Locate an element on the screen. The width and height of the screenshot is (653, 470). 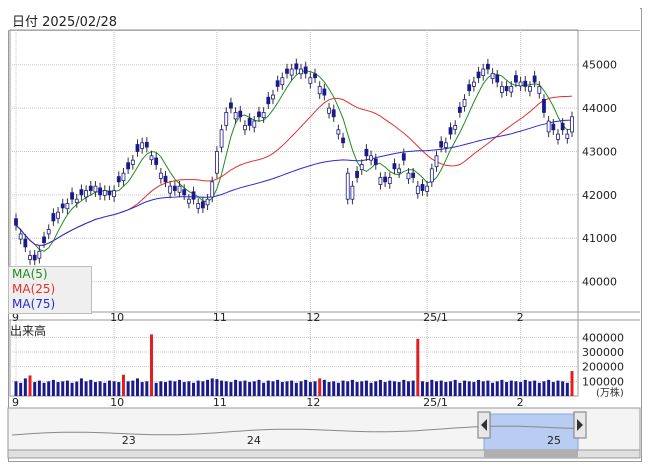
price-tick-label: 45000 is located at coordinates (599, 65).